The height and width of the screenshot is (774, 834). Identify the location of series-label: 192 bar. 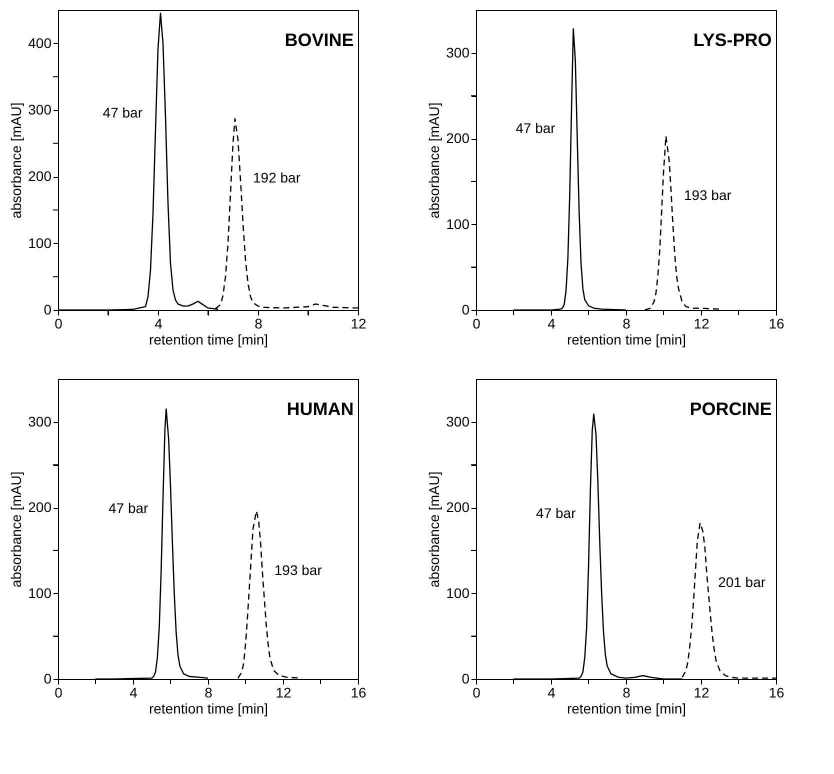
(277, 178).